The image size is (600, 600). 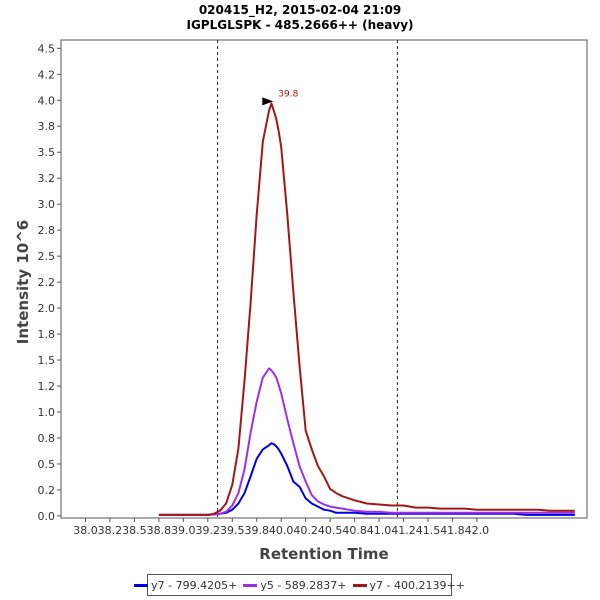 What do you see at coordinates (300, 25) in the screenshot?
I see `chart-subtitle: IGPLGLSPK - 485.2666++ (heavy)` at bounding box center [300, 25].